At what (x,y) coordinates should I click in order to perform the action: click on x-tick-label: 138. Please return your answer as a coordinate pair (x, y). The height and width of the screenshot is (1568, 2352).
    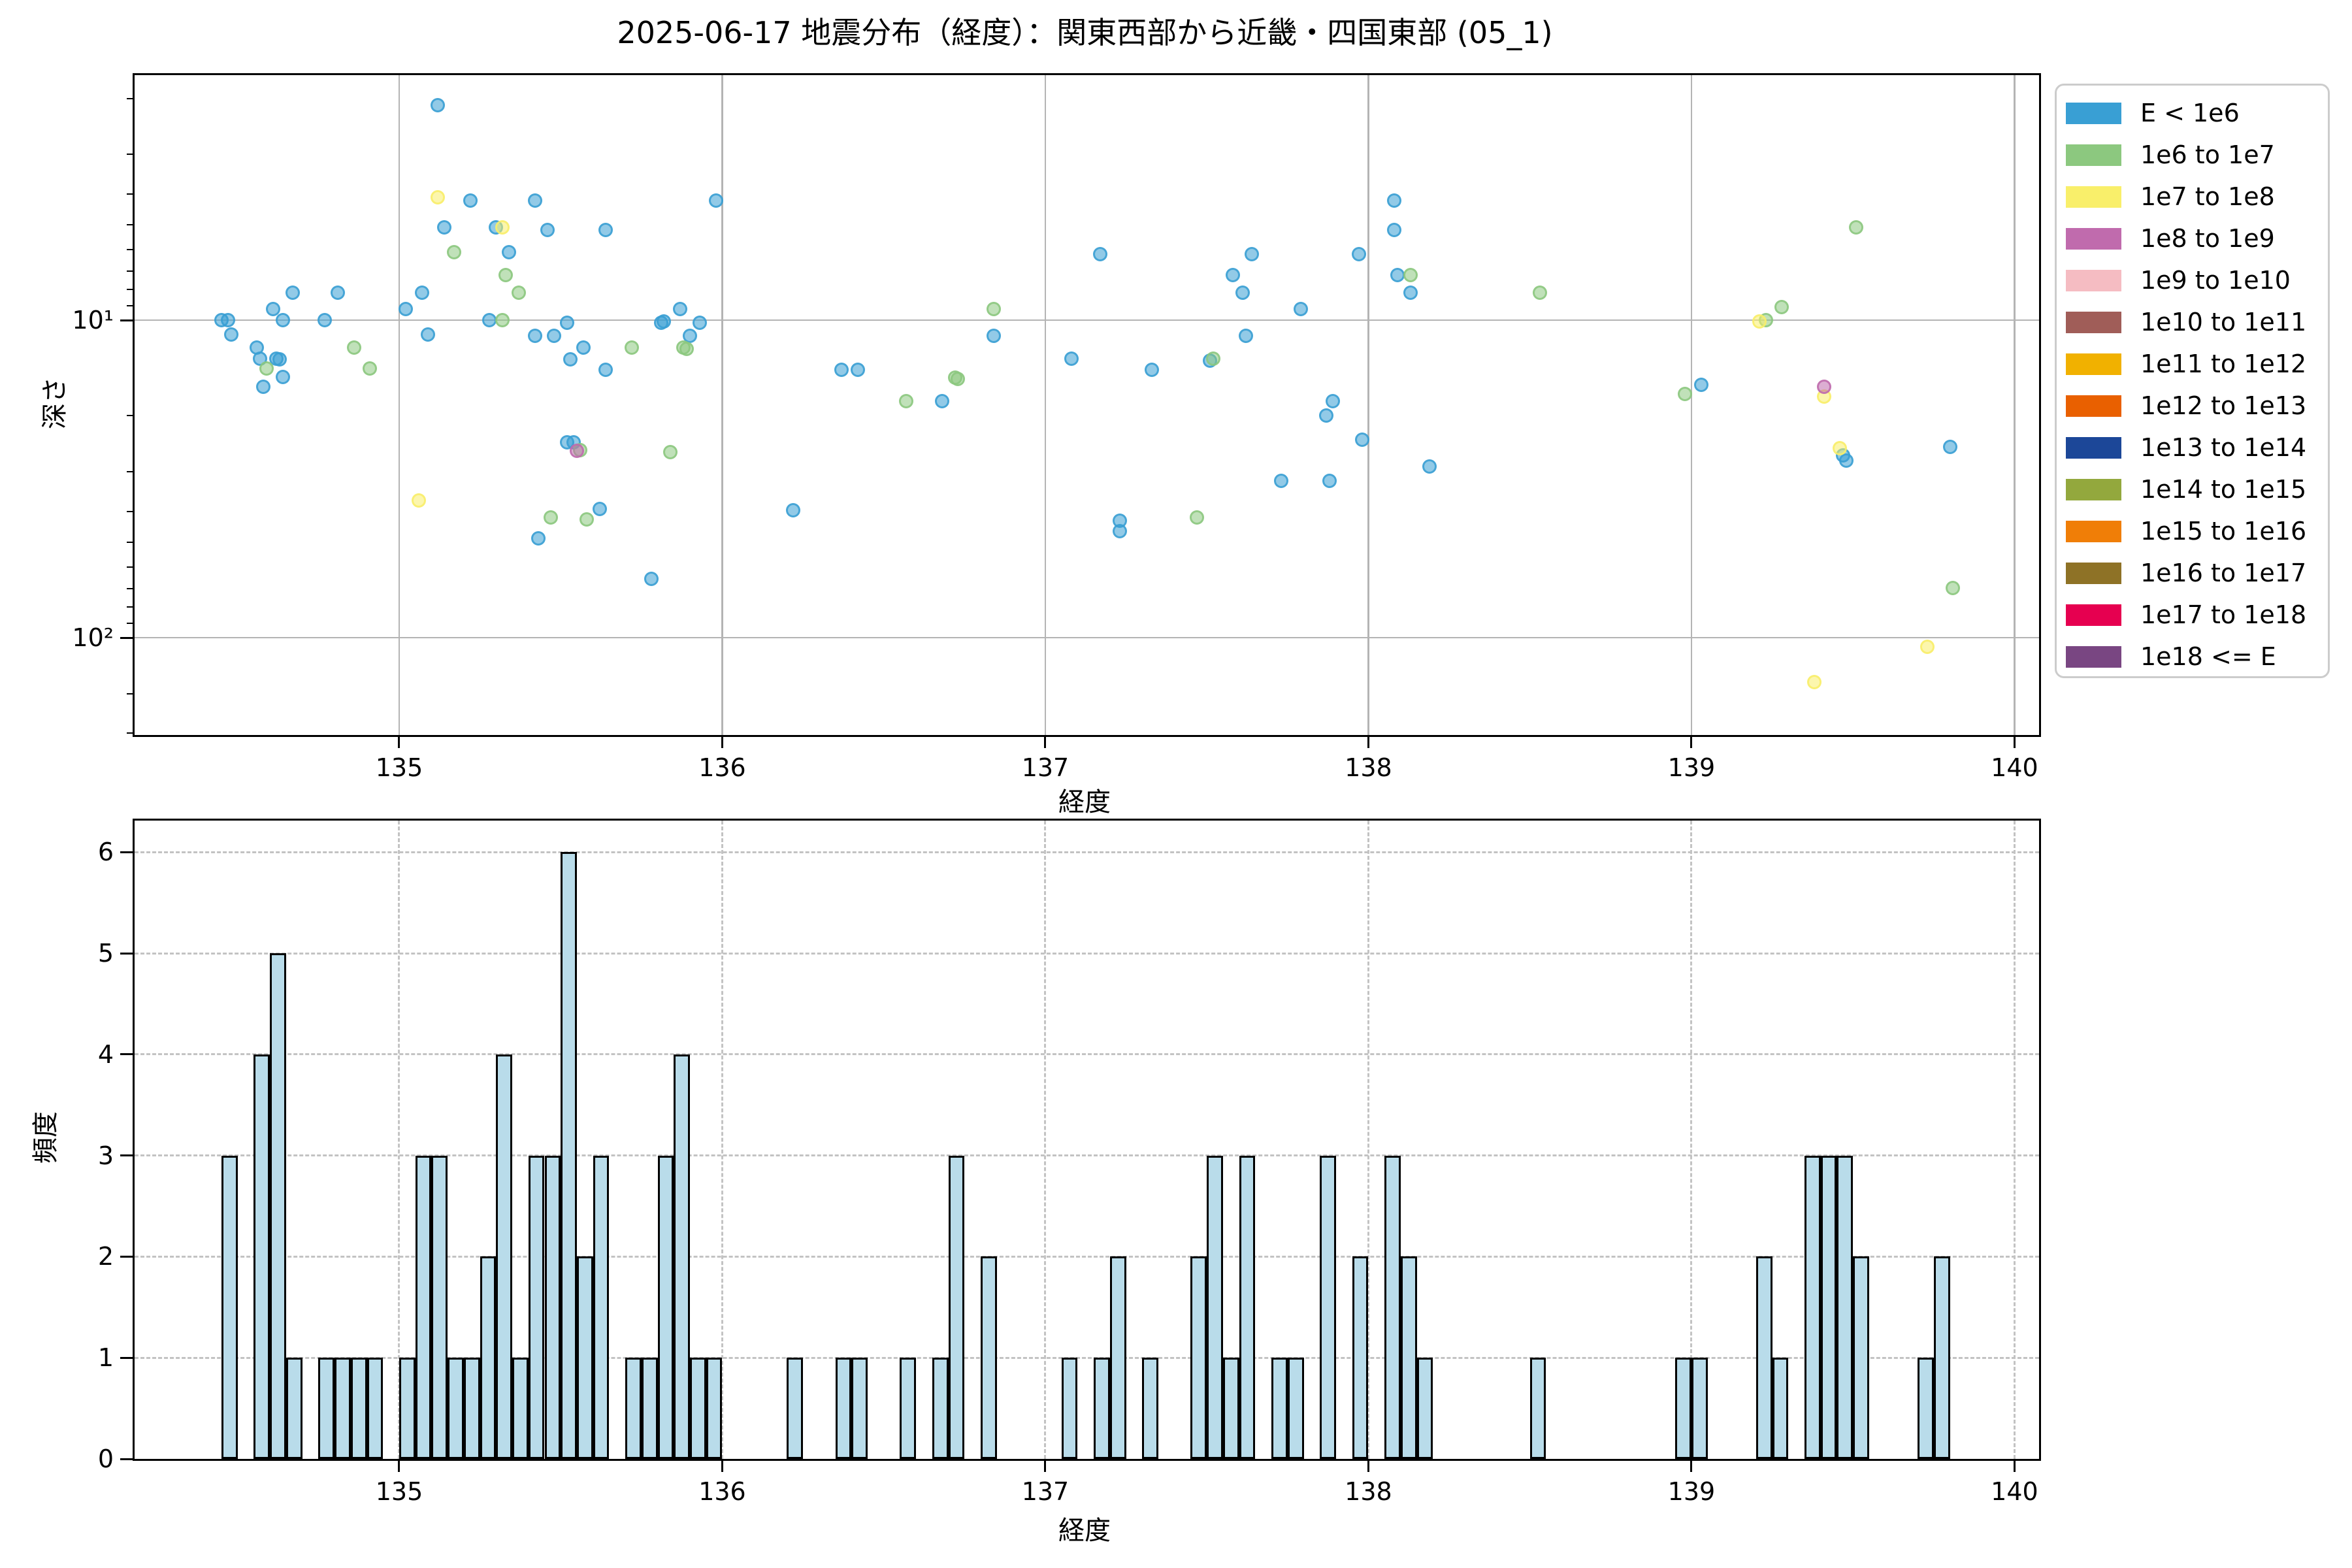
    Looking at the image, I should click on (1368, 1491).